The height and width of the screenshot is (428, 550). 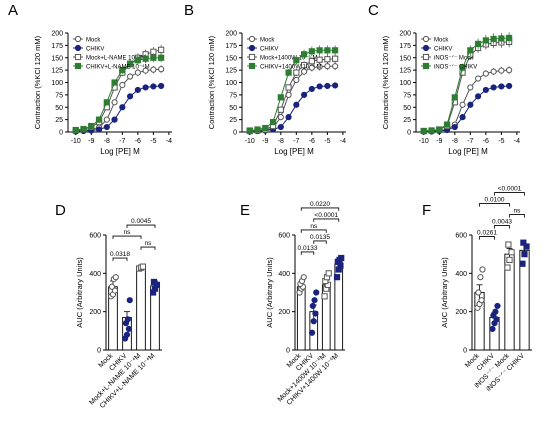 I want to click on y-tick-label: 0, so click(x=235, y=133).